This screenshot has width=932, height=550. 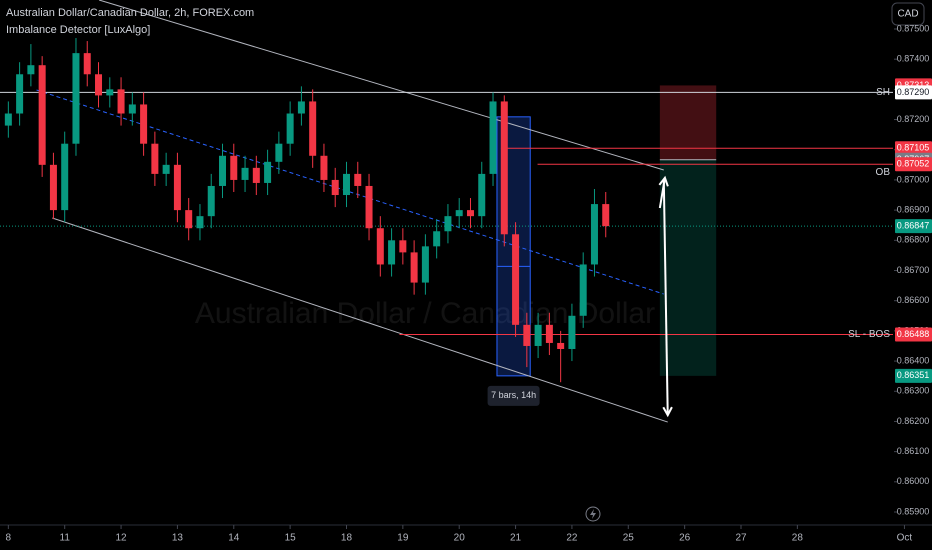 What do you see at coordinates (913, 85) in the screenshot?
I see `price-badge-label: 0.87313` at bounding box center [913, 85].